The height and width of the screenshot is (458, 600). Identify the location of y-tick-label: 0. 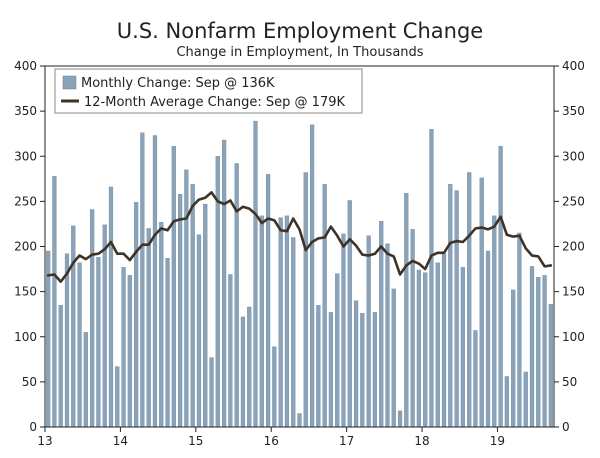
(33, 427).